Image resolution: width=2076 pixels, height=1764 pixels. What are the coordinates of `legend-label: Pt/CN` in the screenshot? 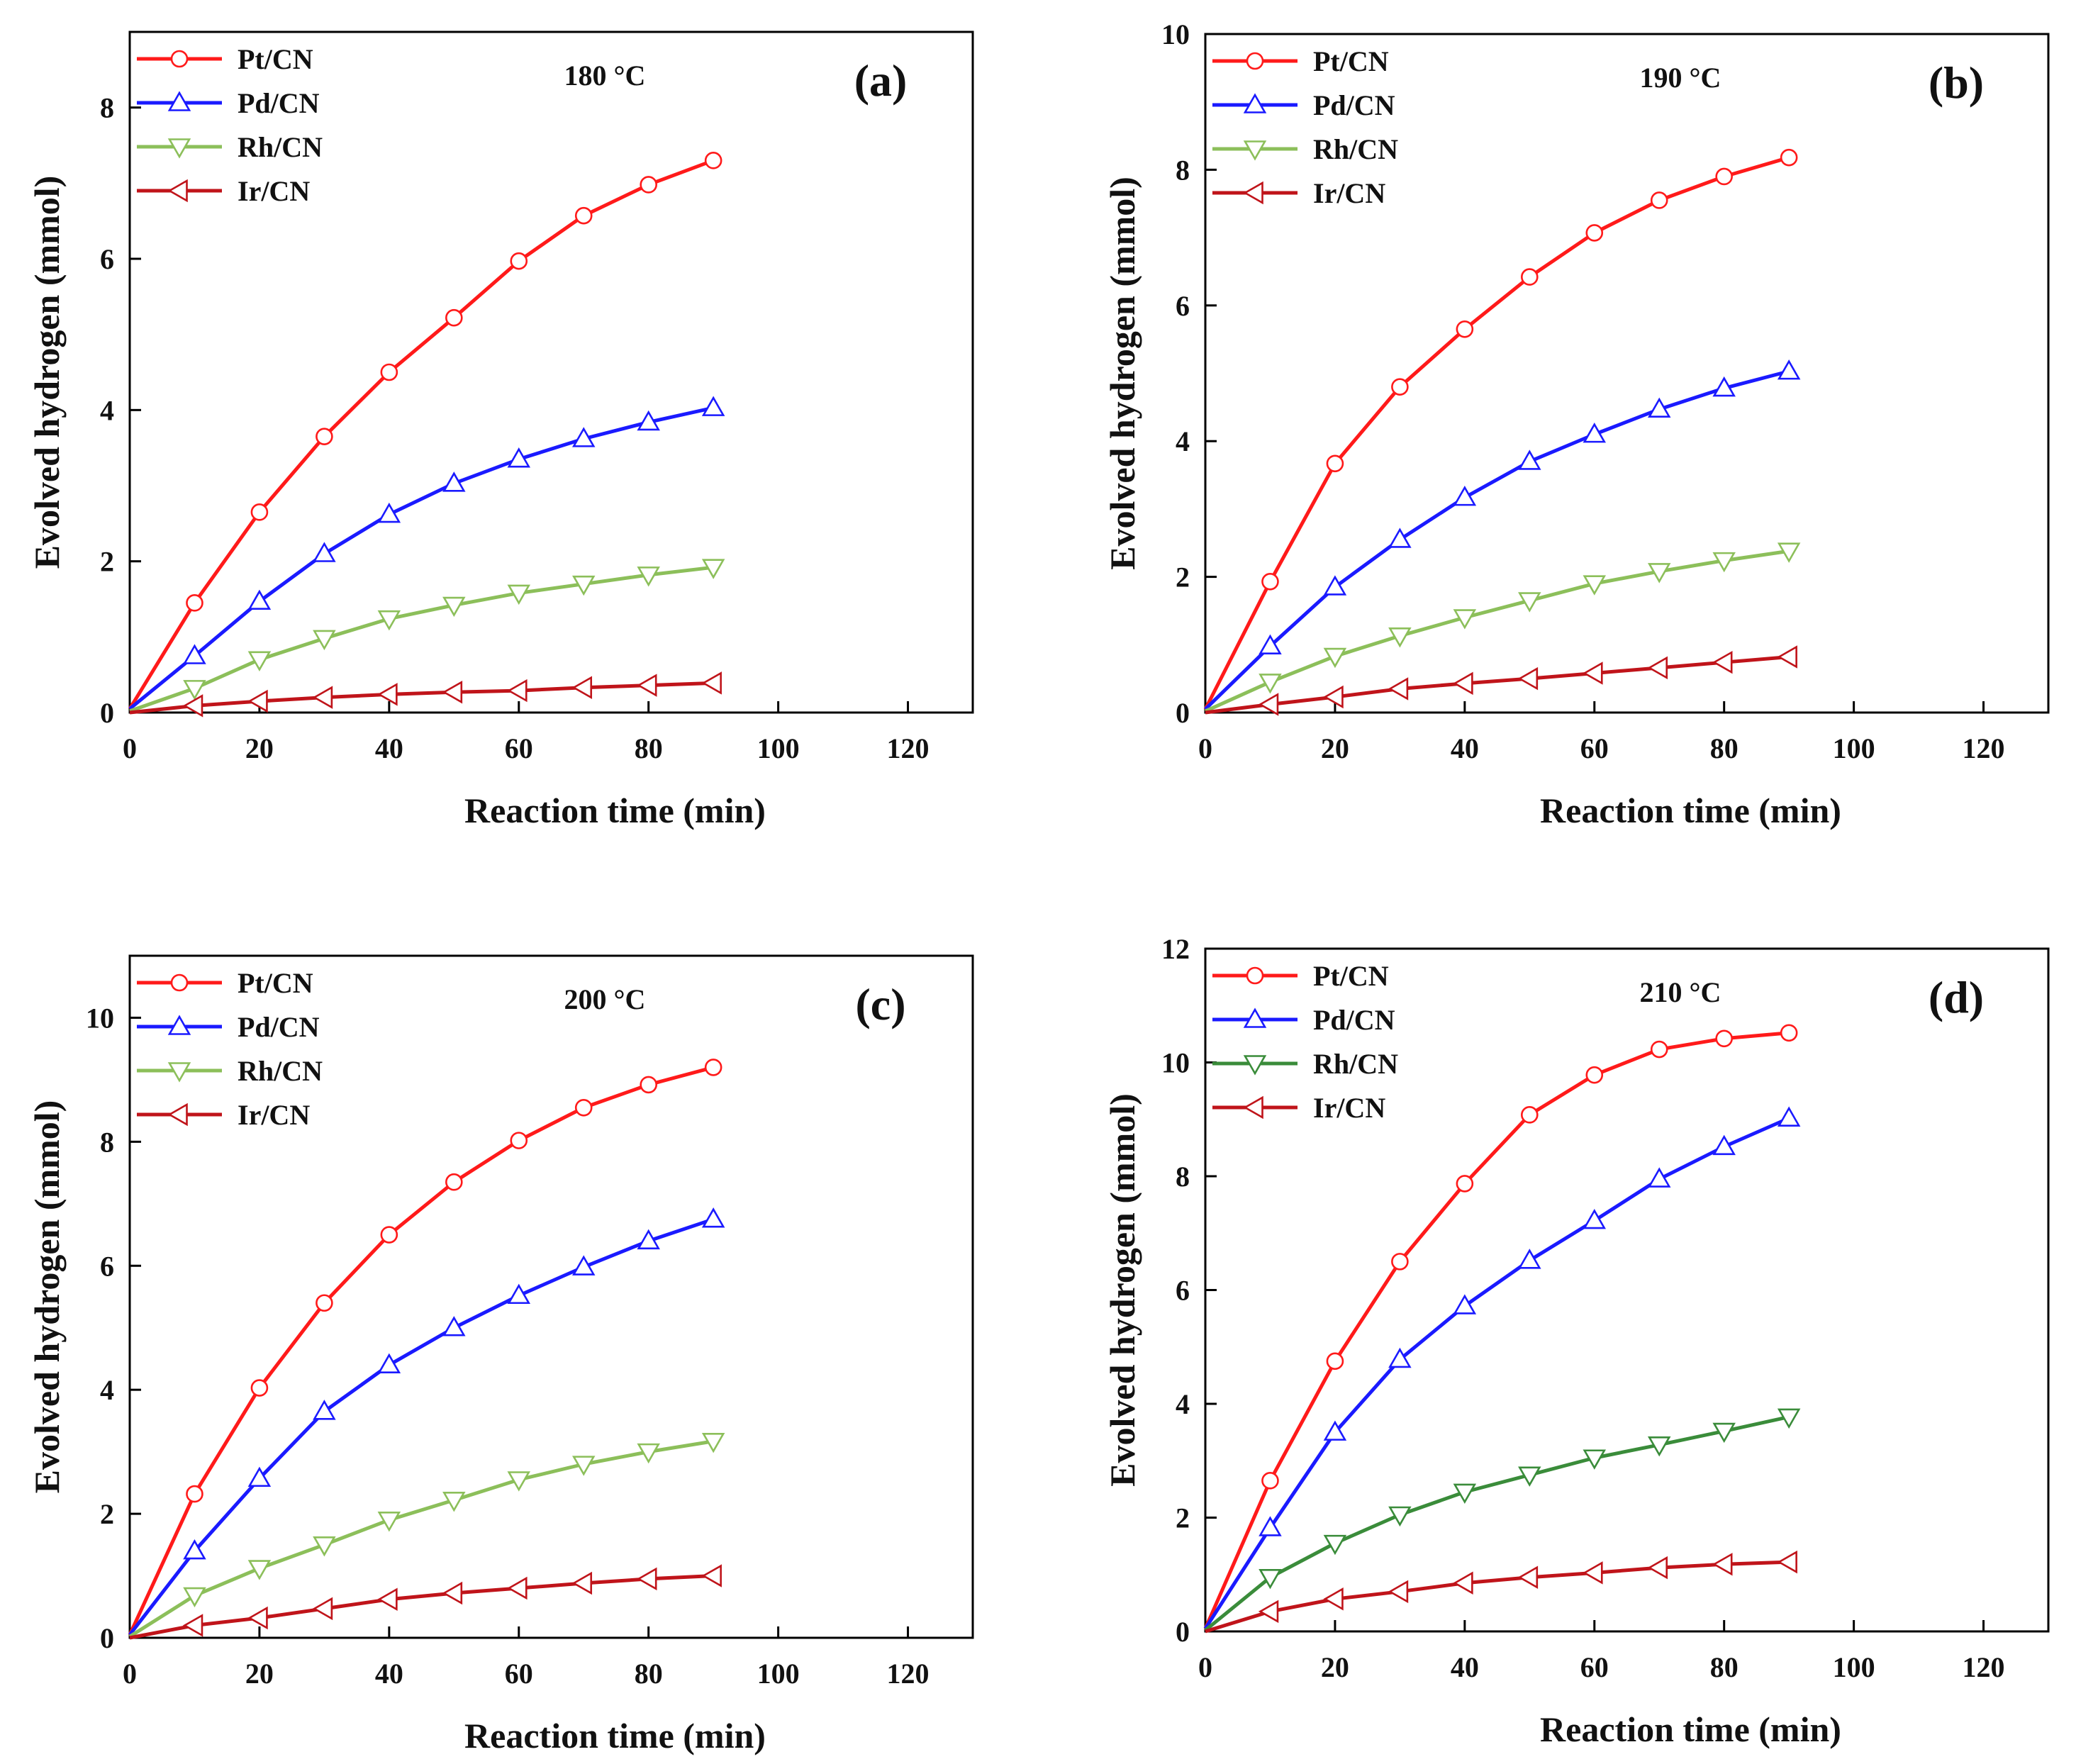 It's located at (1351, 976).